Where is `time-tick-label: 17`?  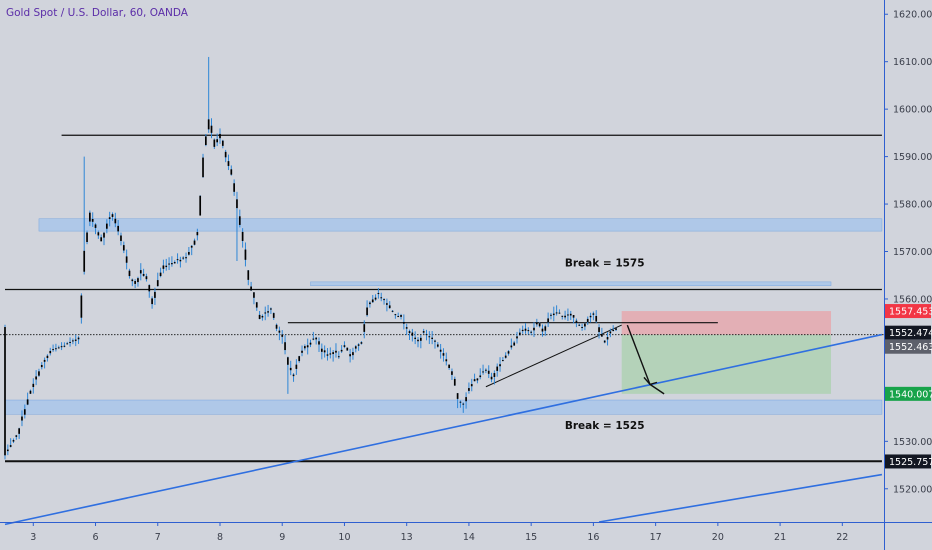
time-tick-label: 17 is located at coordinates (656, 537).